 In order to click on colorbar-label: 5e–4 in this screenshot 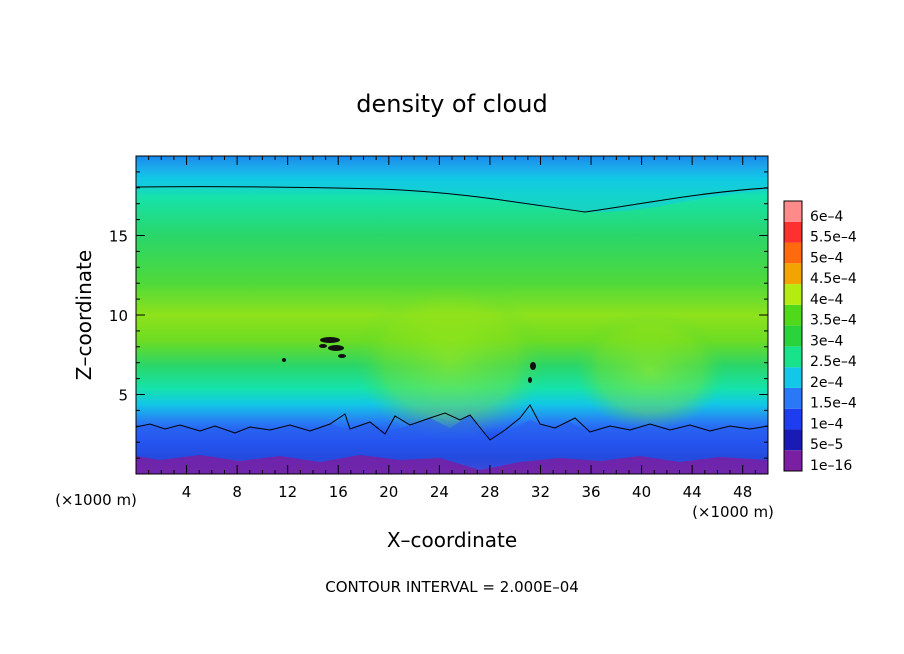, I will do `click(827, 258)`.